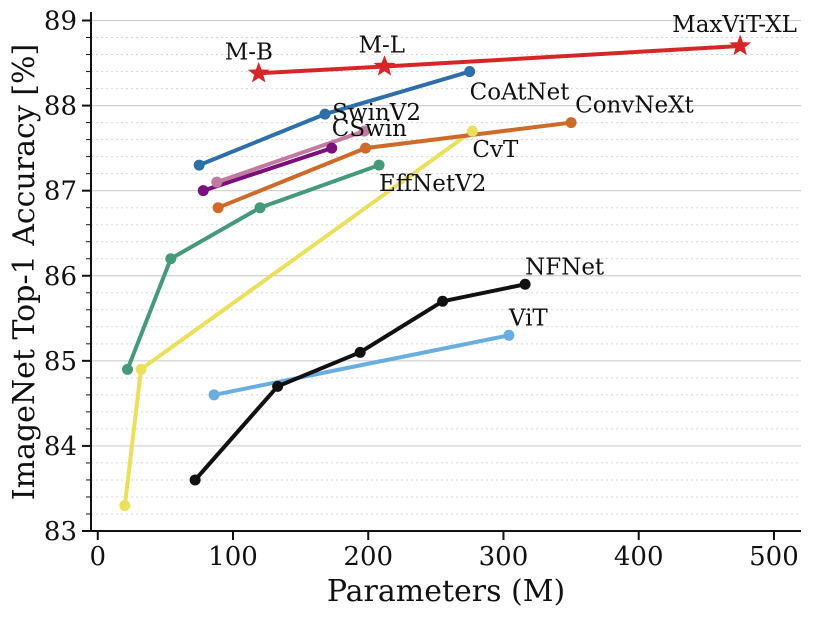 The image size is (831, 620). What do you see at coordinates (361, 365) in the screenshot?
I see `series-line-vit` at bounding box center [361, 365].